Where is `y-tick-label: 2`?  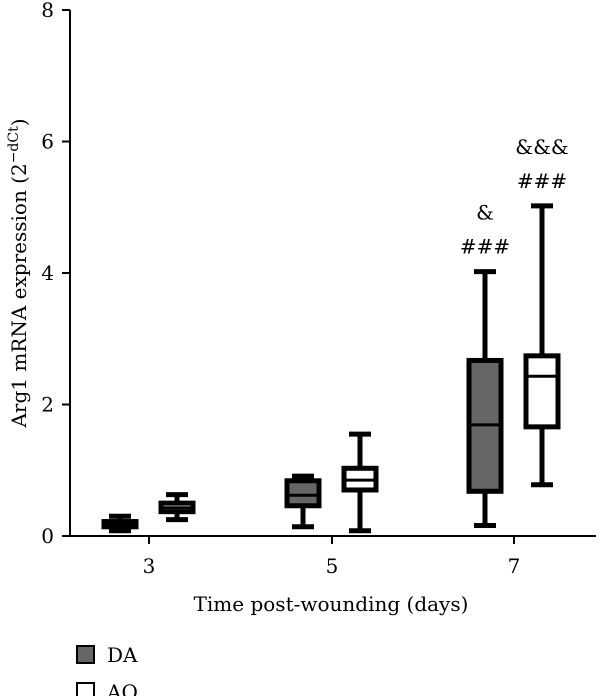
y-tick-label: 2 is located at coordinates (47, 405).